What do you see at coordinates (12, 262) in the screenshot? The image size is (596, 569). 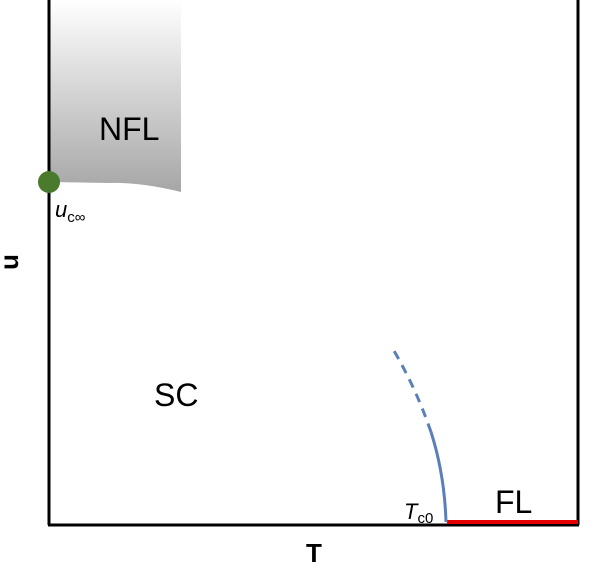 I see `y-axis-label: u` at bounding box center [12, 262].